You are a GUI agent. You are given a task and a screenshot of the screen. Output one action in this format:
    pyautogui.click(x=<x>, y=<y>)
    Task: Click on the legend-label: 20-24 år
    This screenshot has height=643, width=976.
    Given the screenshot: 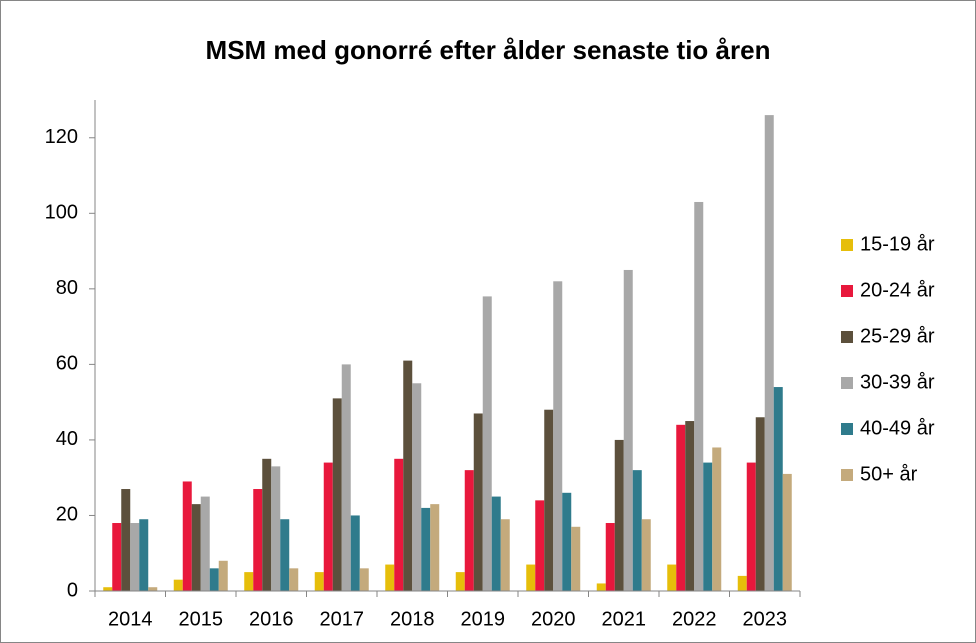 What is the action you would take?
    pyautogui.click(x=897, y=290)
    